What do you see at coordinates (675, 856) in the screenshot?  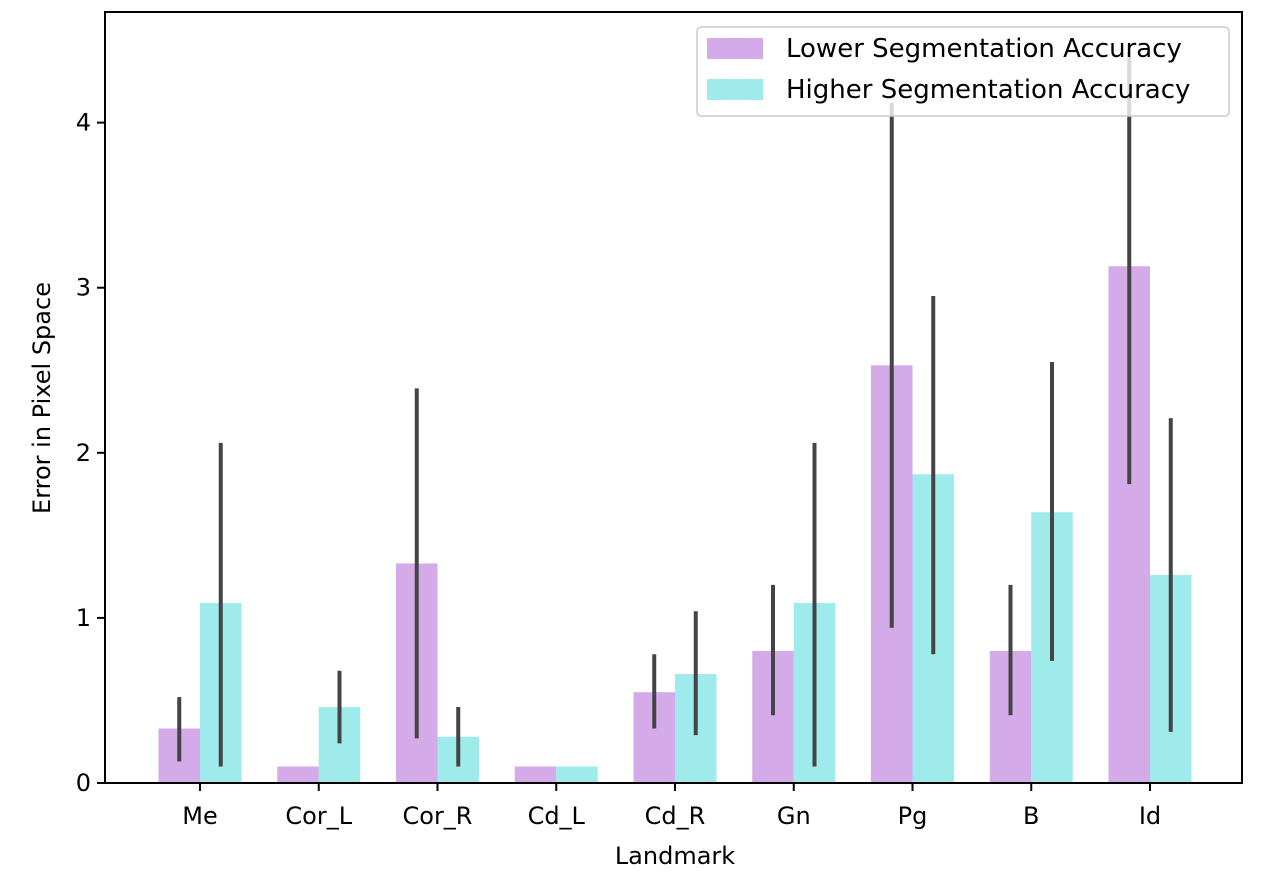 I see `x-axis-label: Landmark` at bounding box center [675, 856].